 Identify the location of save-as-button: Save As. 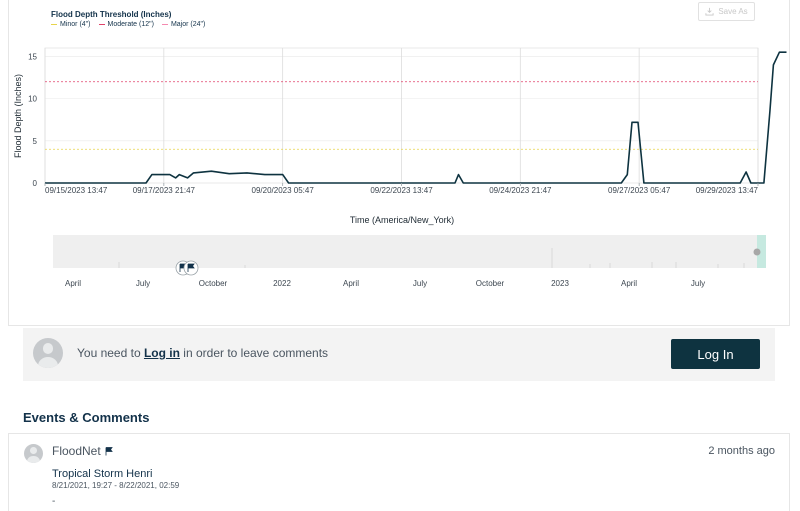
(726, 11).